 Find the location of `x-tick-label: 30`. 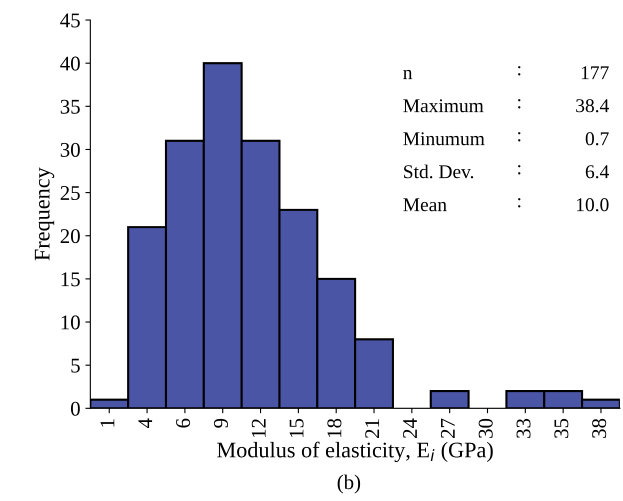

x-tick-label: 30 is located at coordinates (485, 428).